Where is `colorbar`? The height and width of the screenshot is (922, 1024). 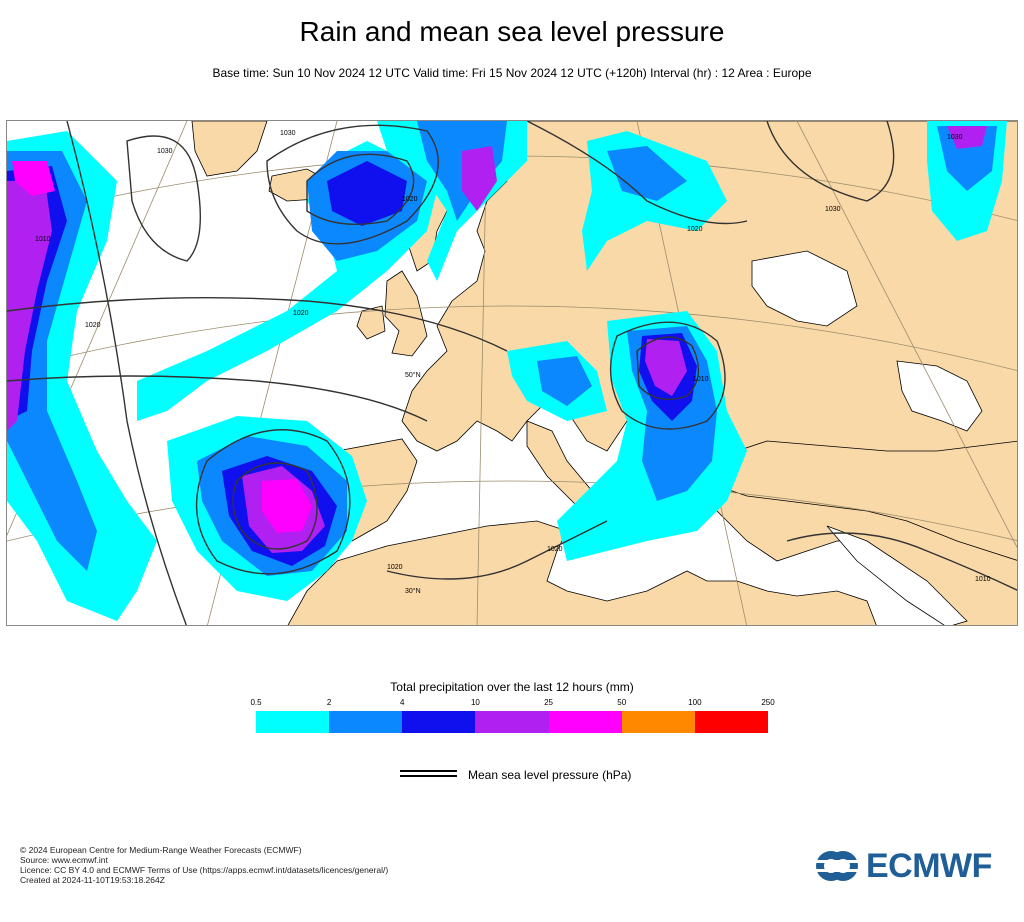 colorbar is located at coordinates (512, 722).